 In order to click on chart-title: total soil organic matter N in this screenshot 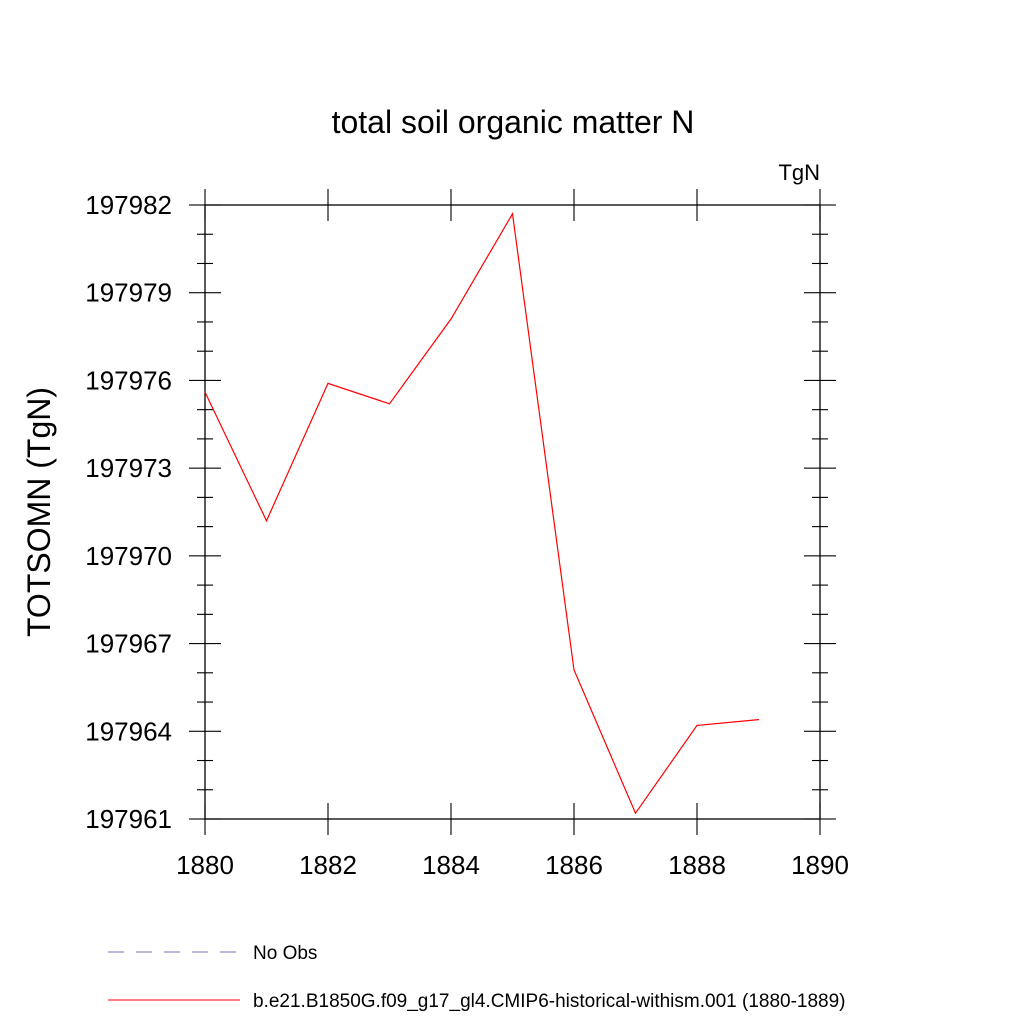, I will do `click(513, 122)`.